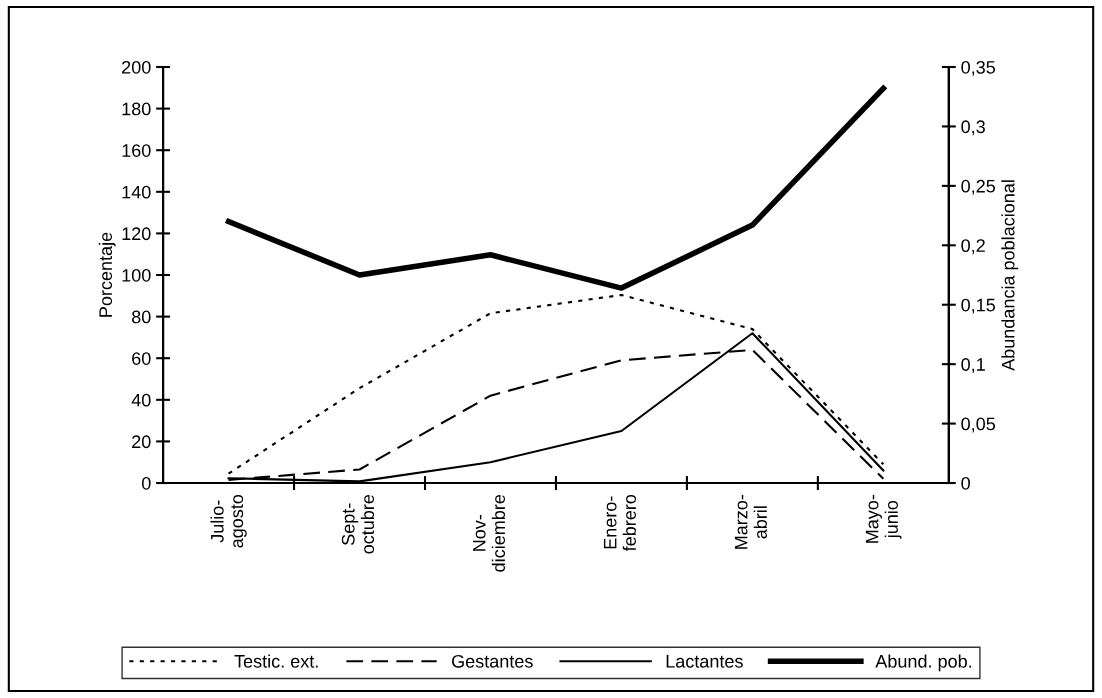 The image size is (1102, 698). What do you see at coordinates (965, 483) in the screenshot?
I see `y2-tick-label: 0` at bounding box center [965, 483].